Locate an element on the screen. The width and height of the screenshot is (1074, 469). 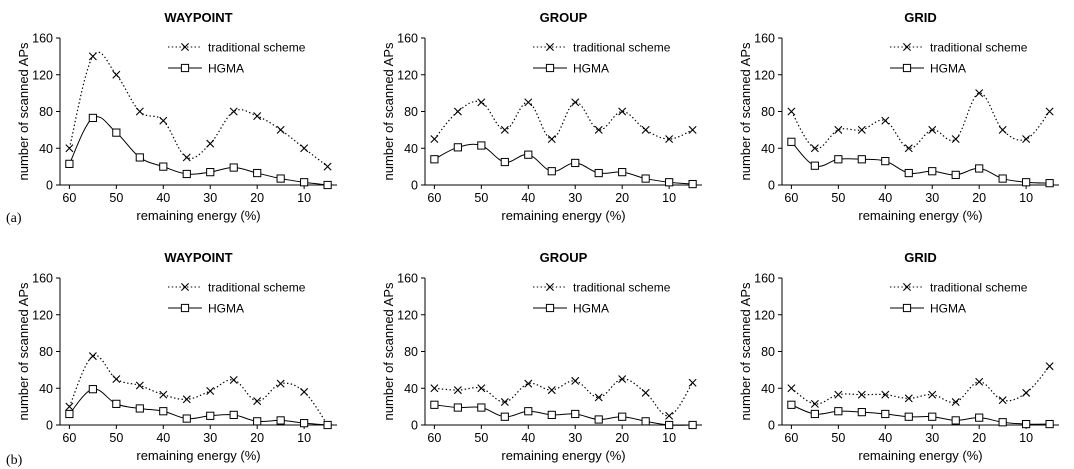
x-tick-label: 20 is located at coordinates (979, 438).